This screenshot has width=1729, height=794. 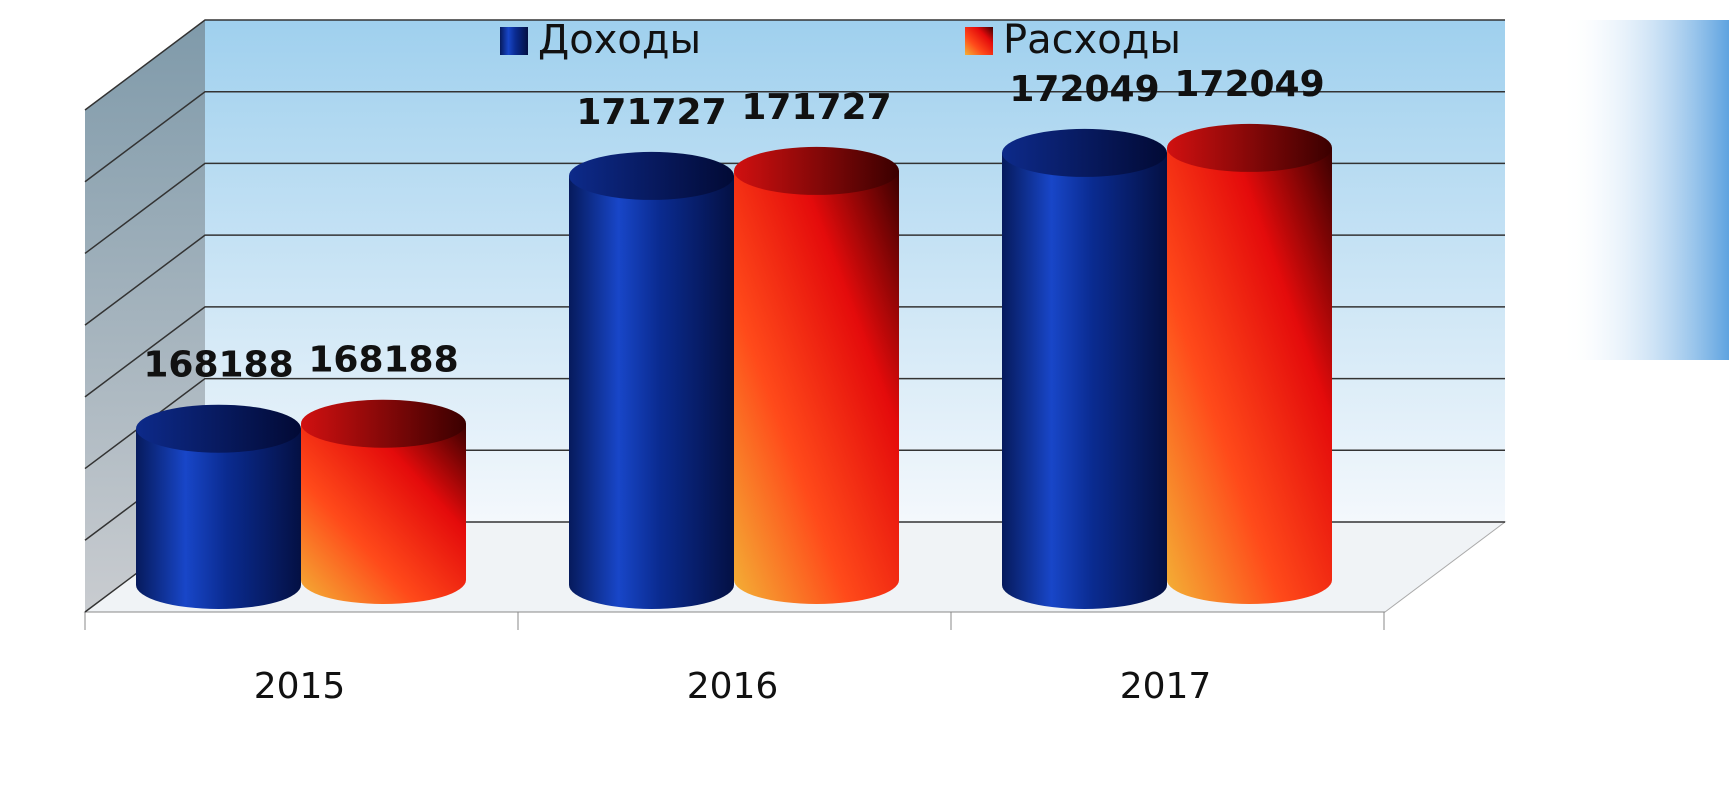 What do you see at coordinates (619, 40) in the screenshot?
I see `legend-label: Доходы` at bounding box center [619, 40].